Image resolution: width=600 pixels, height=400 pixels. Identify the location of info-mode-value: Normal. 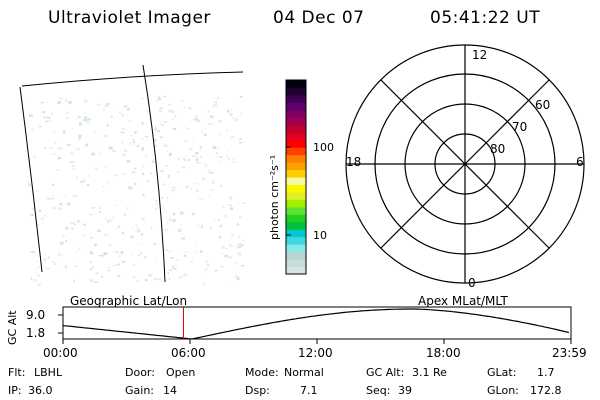
(304, 372).